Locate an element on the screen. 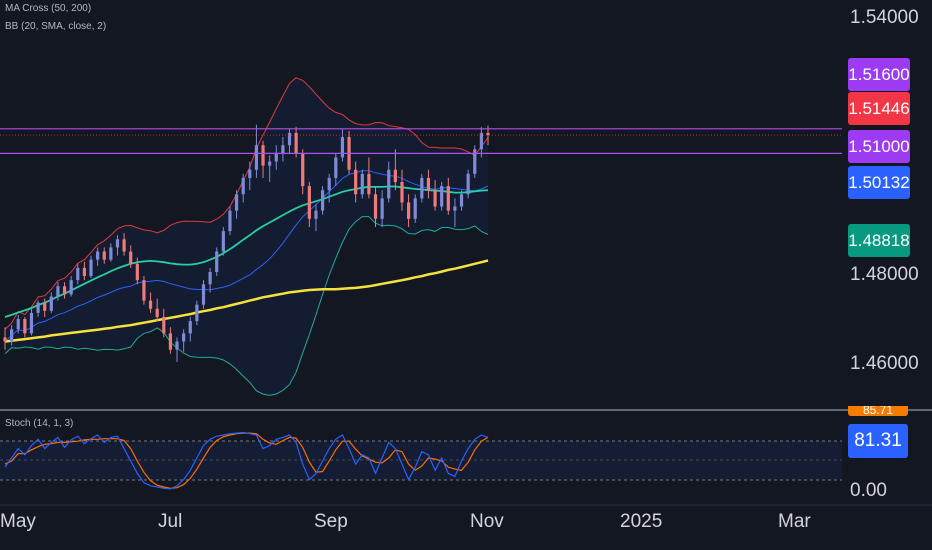 This screenshot has width=932, height=550. stoch-legend: Stoch (14, 1, 3) is located at coordinates (39, 423).